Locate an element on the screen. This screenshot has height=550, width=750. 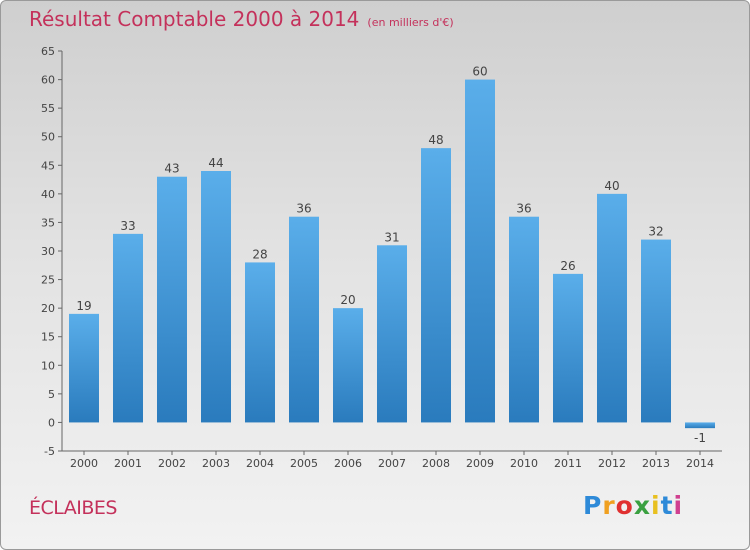
x-tick-label: 2008 is located at coordinates (436, 463).